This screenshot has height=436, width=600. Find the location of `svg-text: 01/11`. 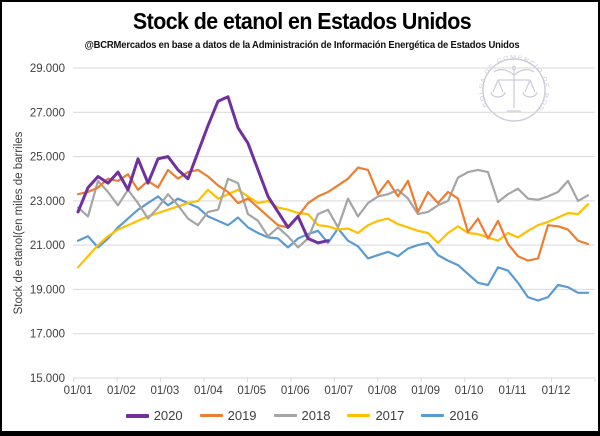

svg-text: 01/11 is located at coordinates (513, 391).